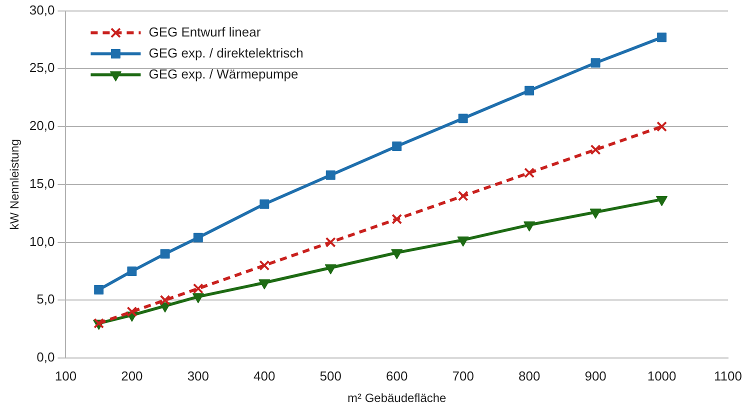  Describe the element at coordinates (42, 68) in the screenshot. I see `y-tick-label: 25,0` at that location.